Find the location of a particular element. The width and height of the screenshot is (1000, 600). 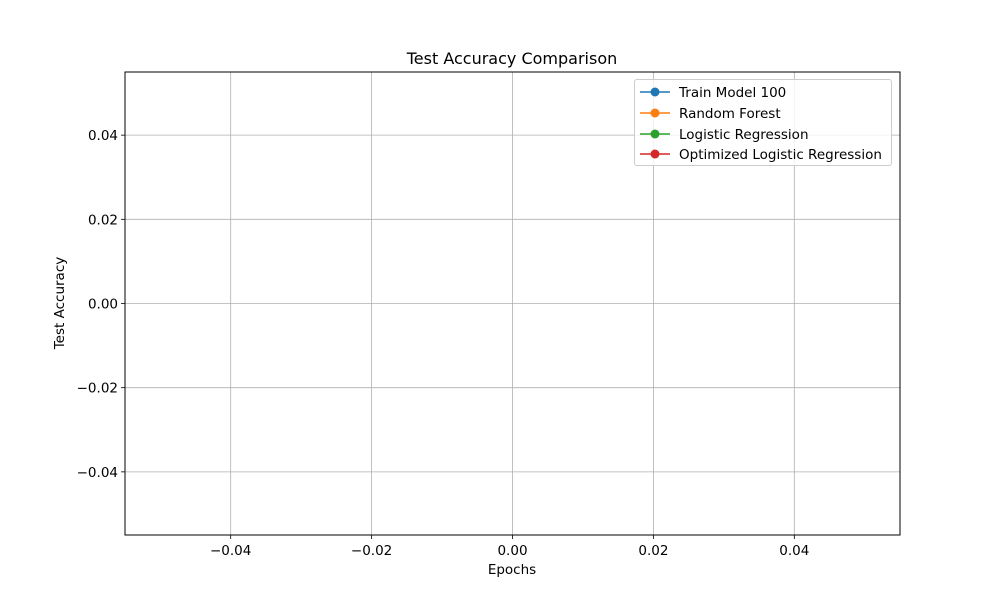

y-tick-label: 0.00 is located at coordinates (103, 305).